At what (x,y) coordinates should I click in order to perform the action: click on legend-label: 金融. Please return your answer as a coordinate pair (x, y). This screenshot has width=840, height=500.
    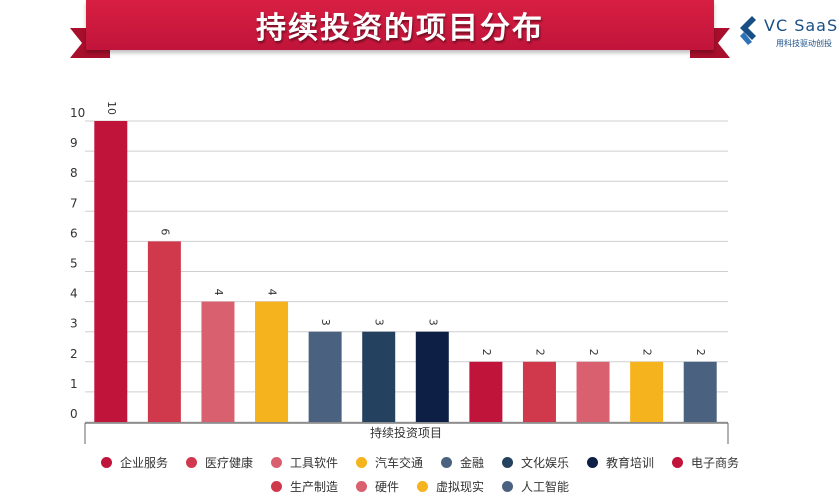
    Looking at the image, I should click on (472, 463).